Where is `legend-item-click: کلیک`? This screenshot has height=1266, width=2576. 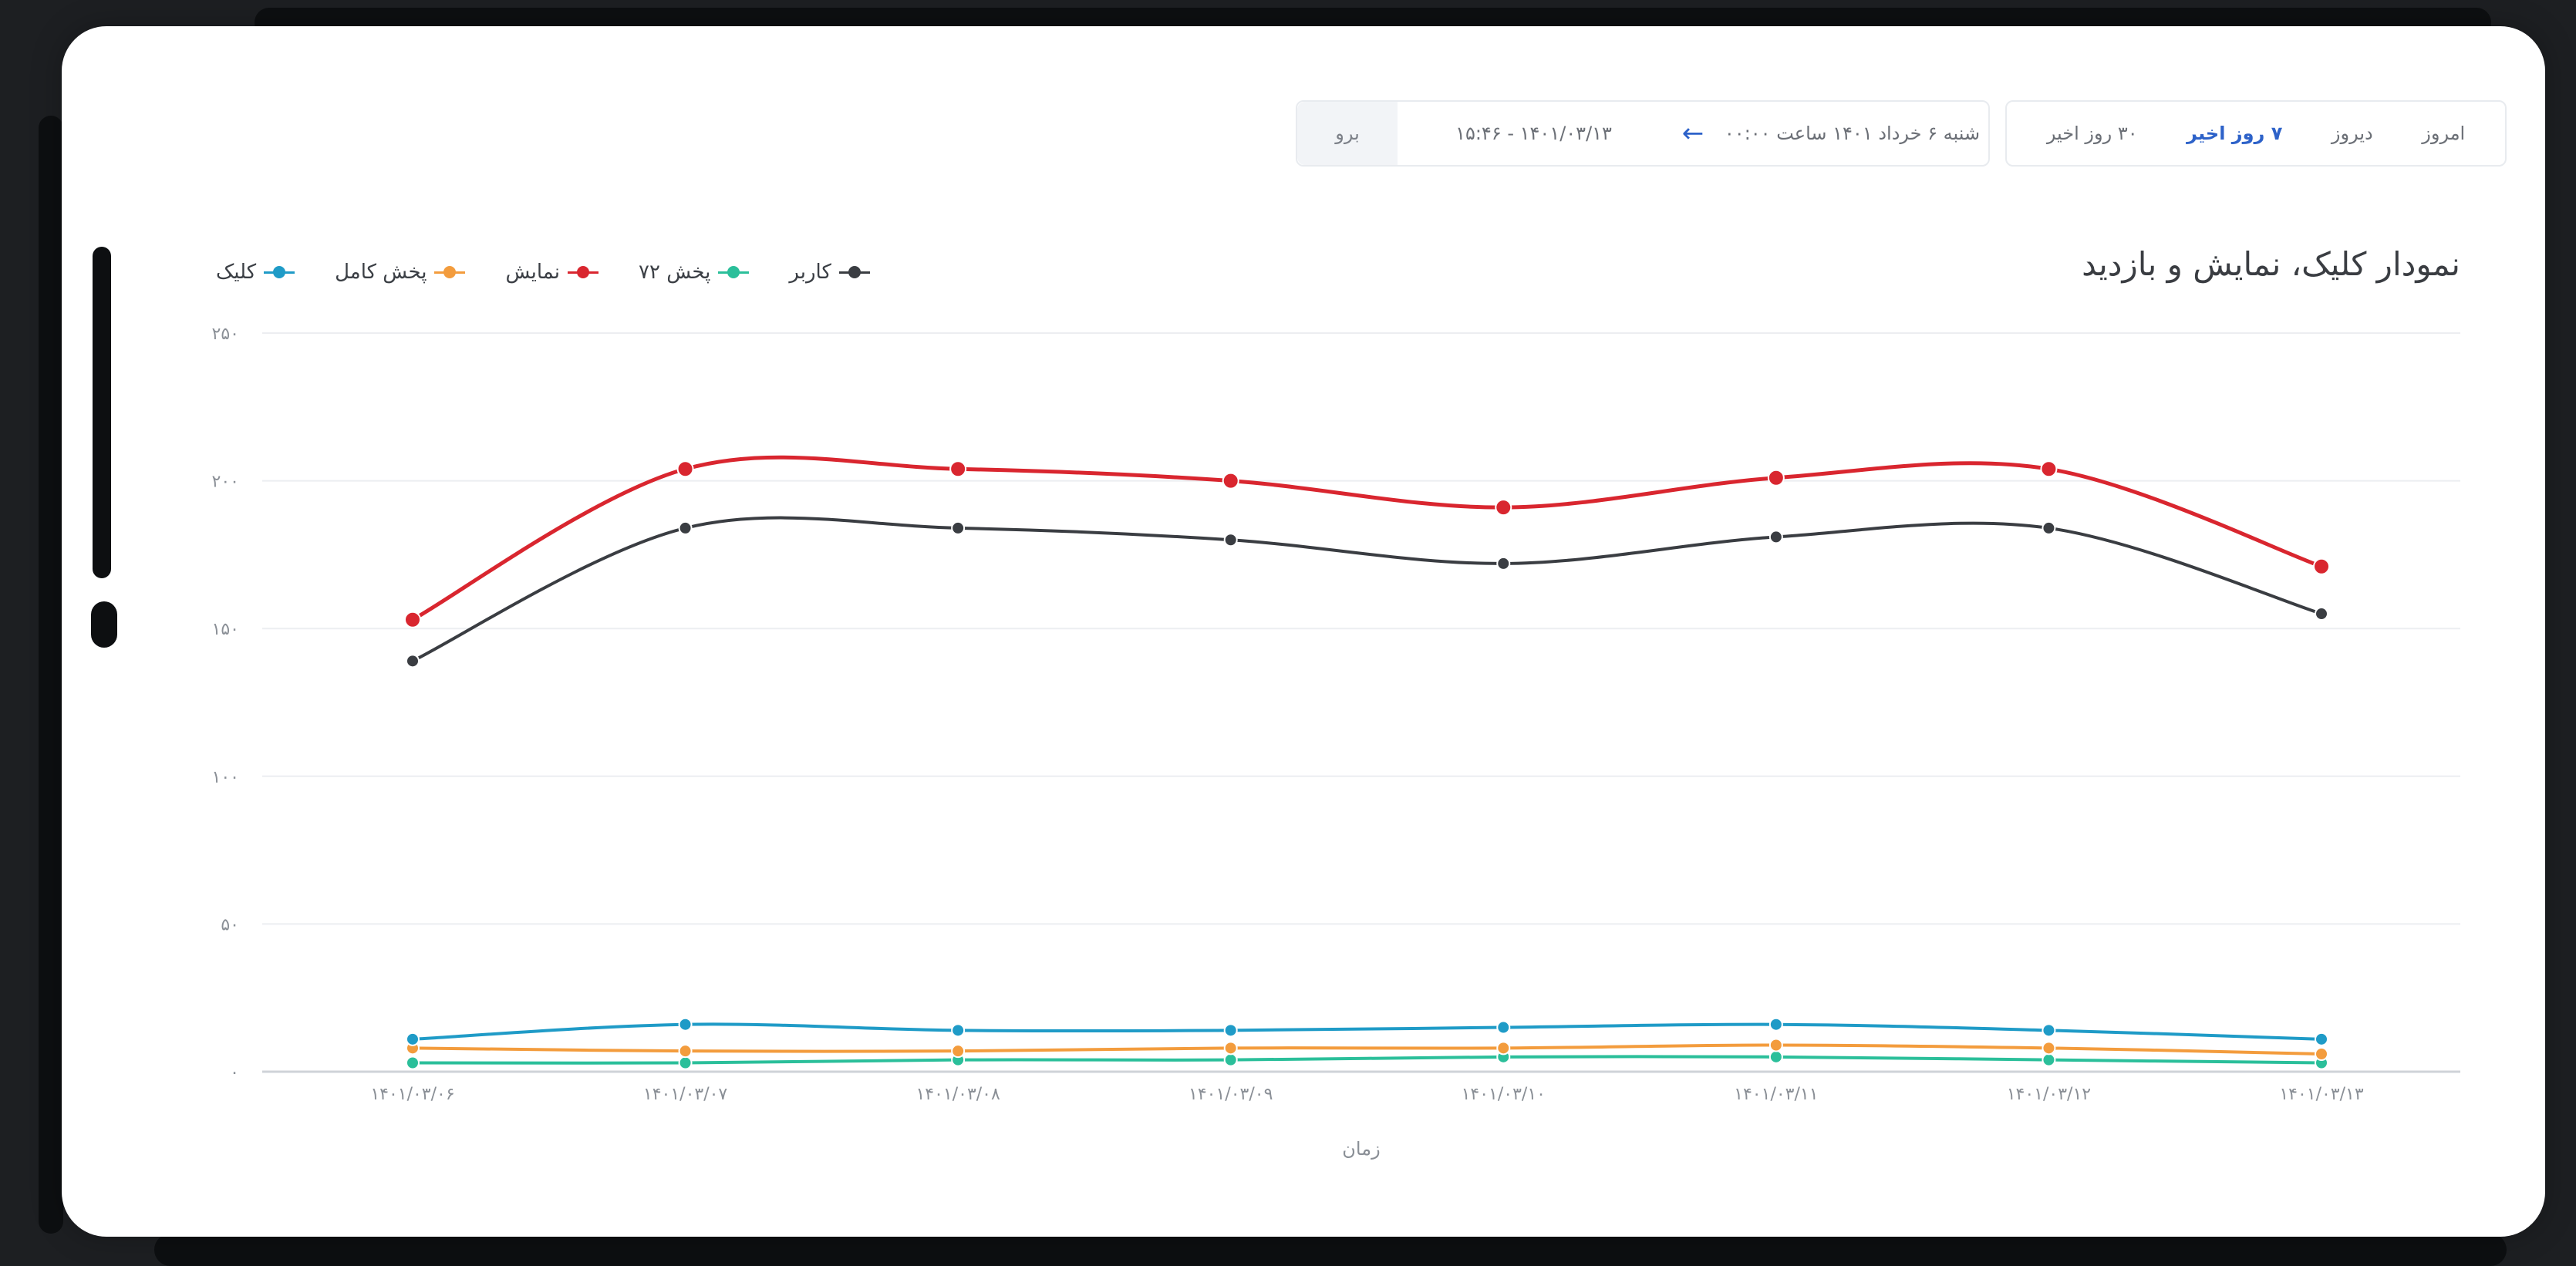 legend-item-click: کلیک is located at coordinates (255, 272).